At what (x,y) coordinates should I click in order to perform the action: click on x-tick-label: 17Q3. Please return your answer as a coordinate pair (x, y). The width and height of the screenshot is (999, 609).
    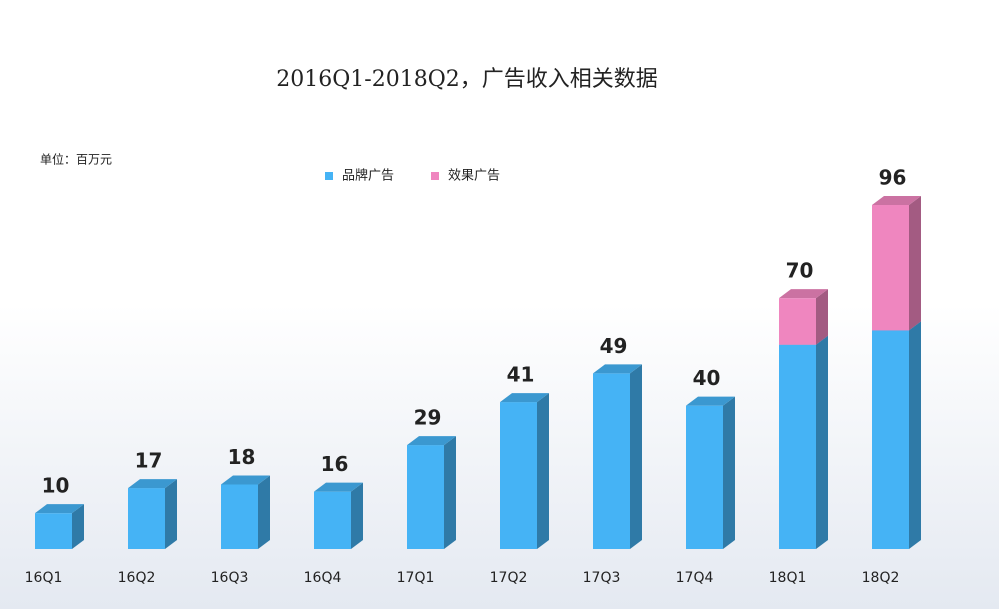
    Looking at the image, I should click on (602, 578).